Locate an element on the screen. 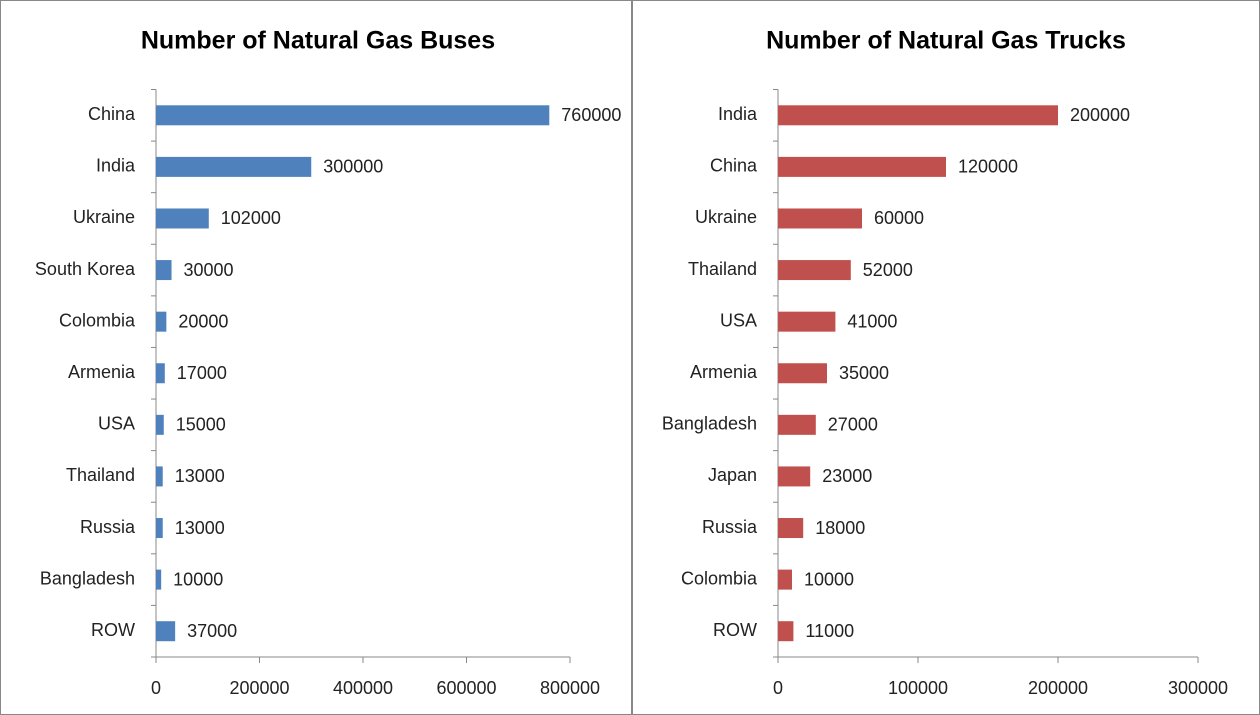 The height and width of the screenshot is (715, 1260). value-label: 17000 is located at coordinates (202, 373).